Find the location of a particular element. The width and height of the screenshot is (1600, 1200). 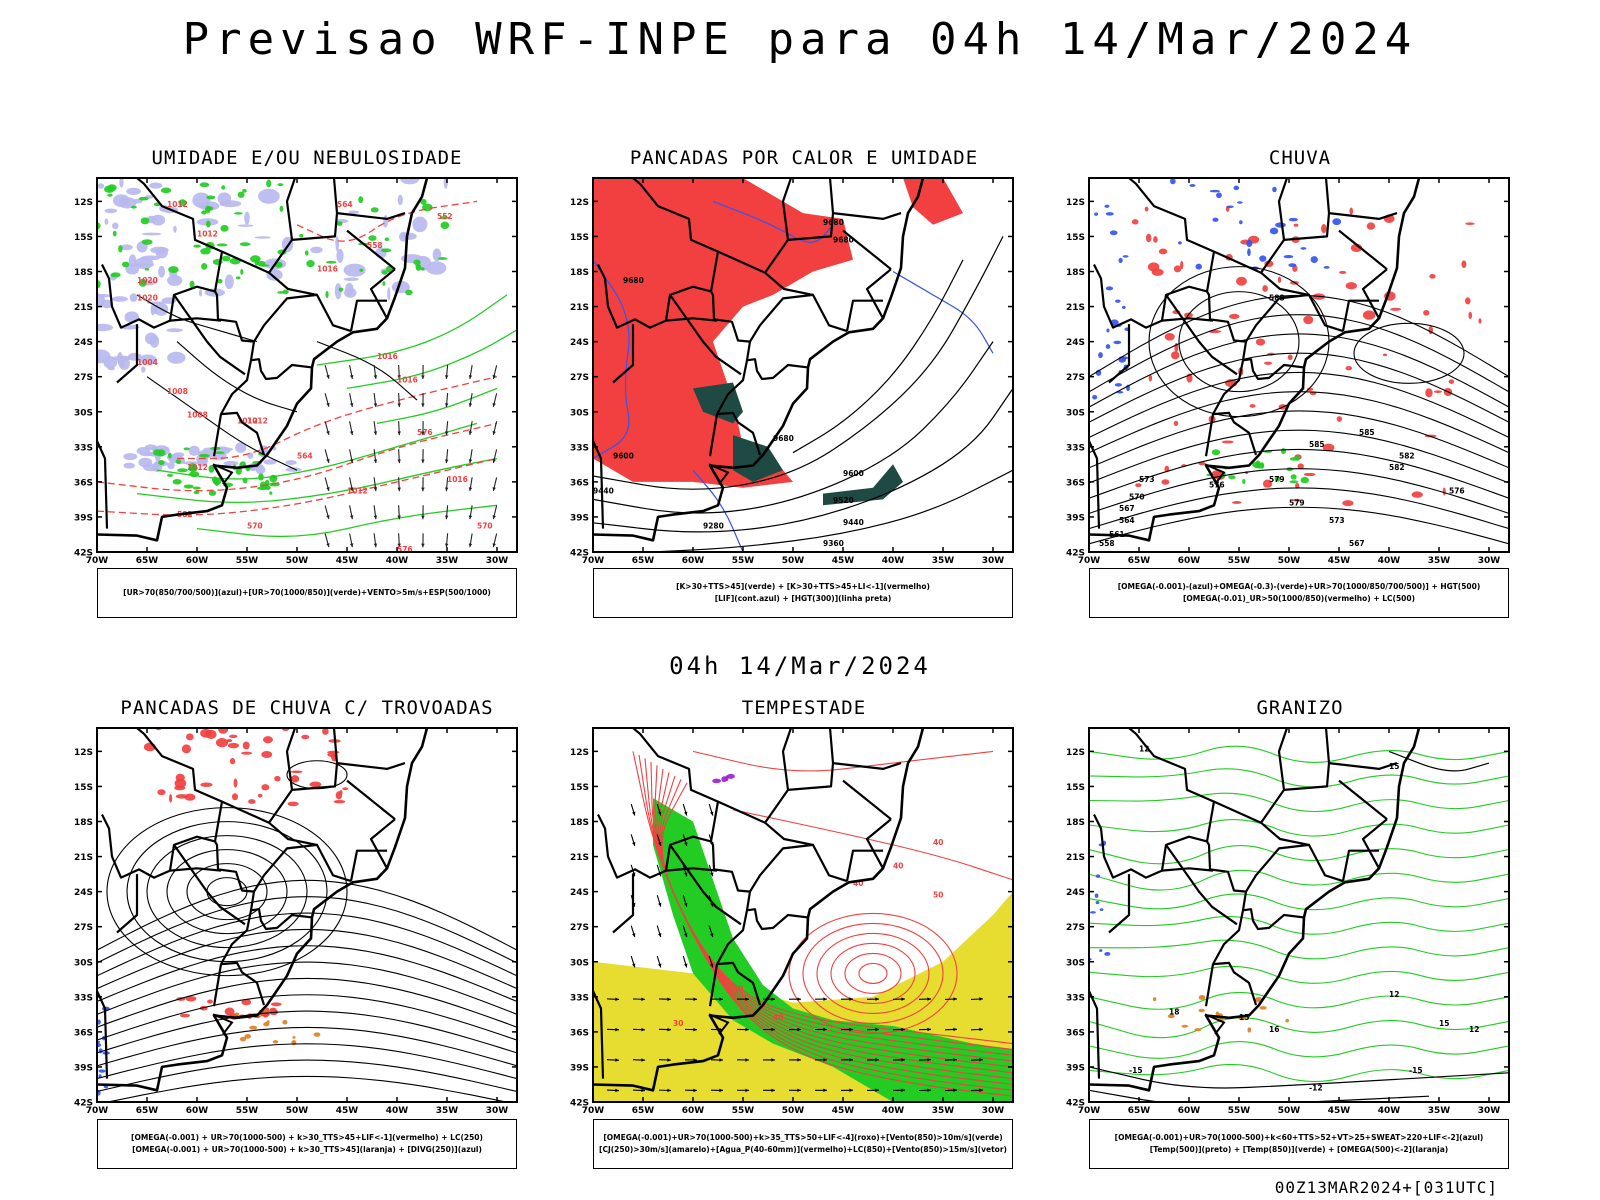

lat-label: 30S is located at coordinates (83, 413).